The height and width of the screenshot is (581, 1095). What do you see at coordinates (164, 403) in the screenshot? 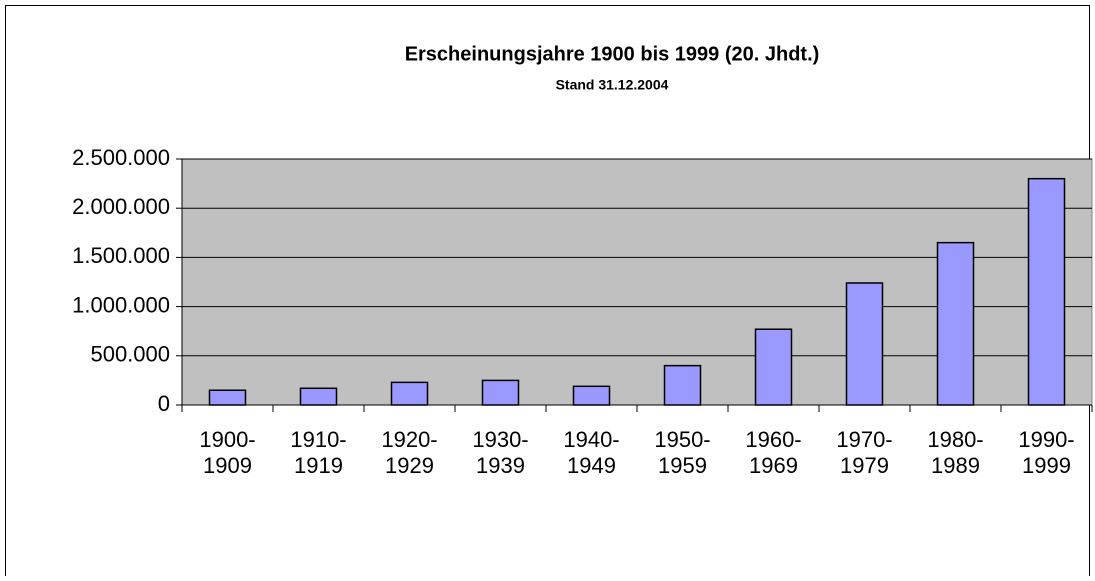
I see `y-tick-label: 0` at bounding box center [164, 403].